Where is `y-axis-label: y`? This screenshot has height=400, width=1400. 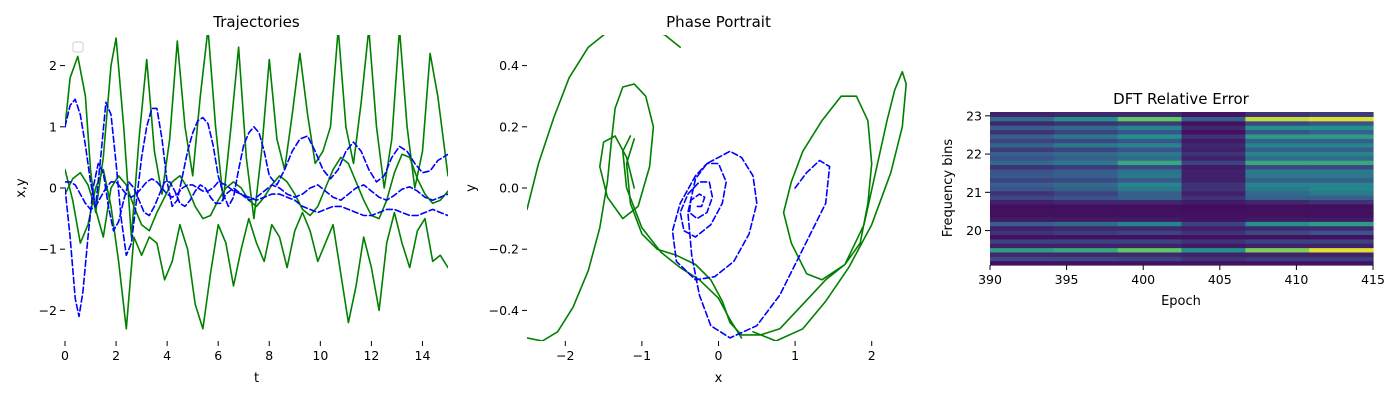
y-axis-label: y is located at coordinates (471, 188).